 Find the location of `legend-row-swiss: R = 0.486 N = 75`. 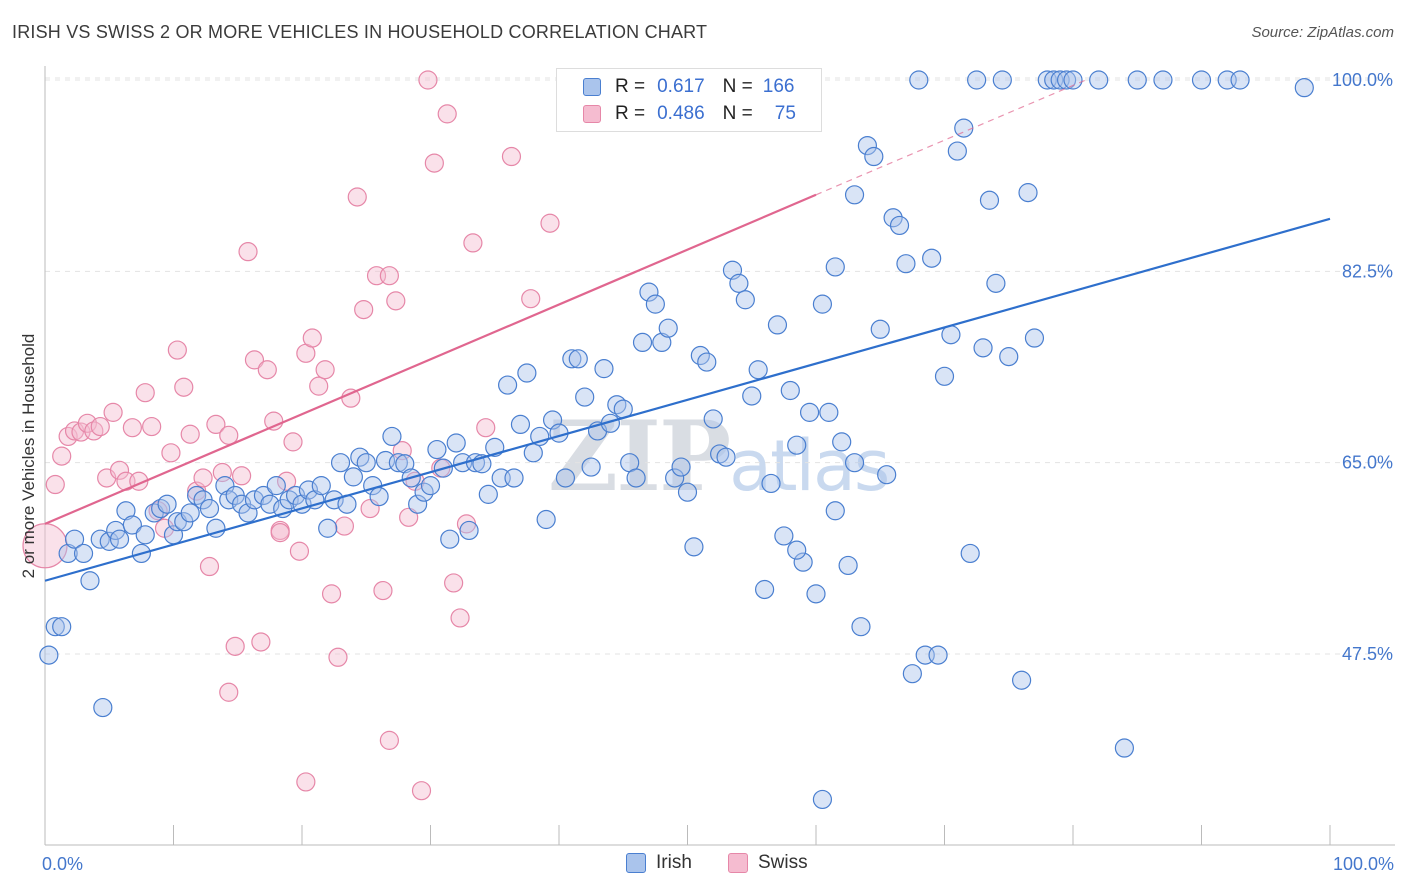

legend-row-swiss: R = 0.486 N = 75 is located at coordinates (689, 114).